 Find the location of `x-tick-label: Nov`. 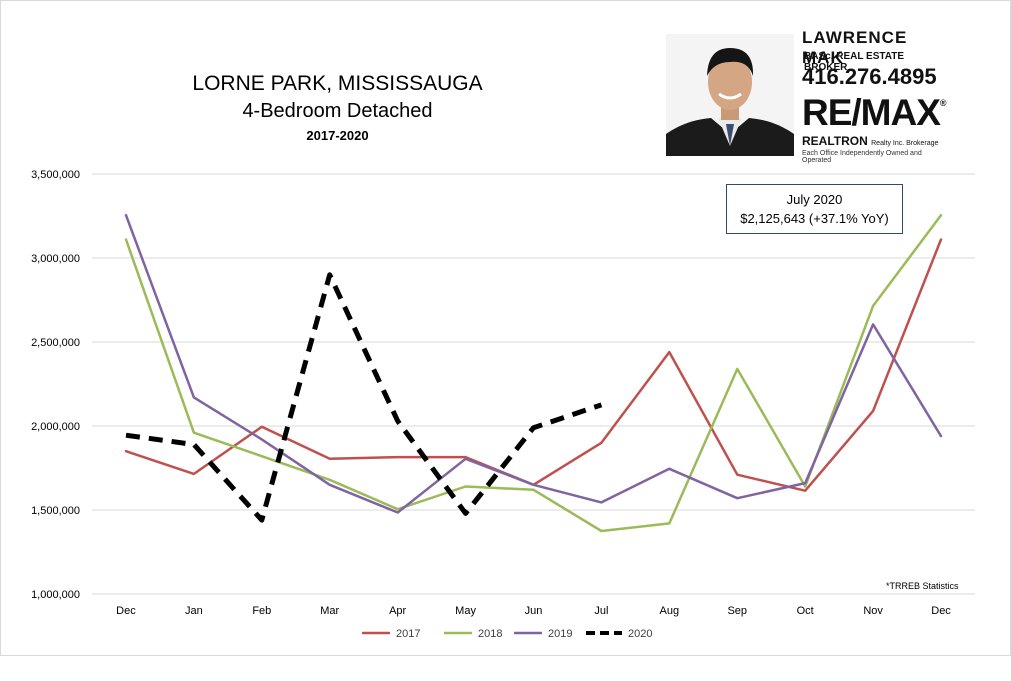

x-tick-label: Nov is located at coordinates (873, 611).